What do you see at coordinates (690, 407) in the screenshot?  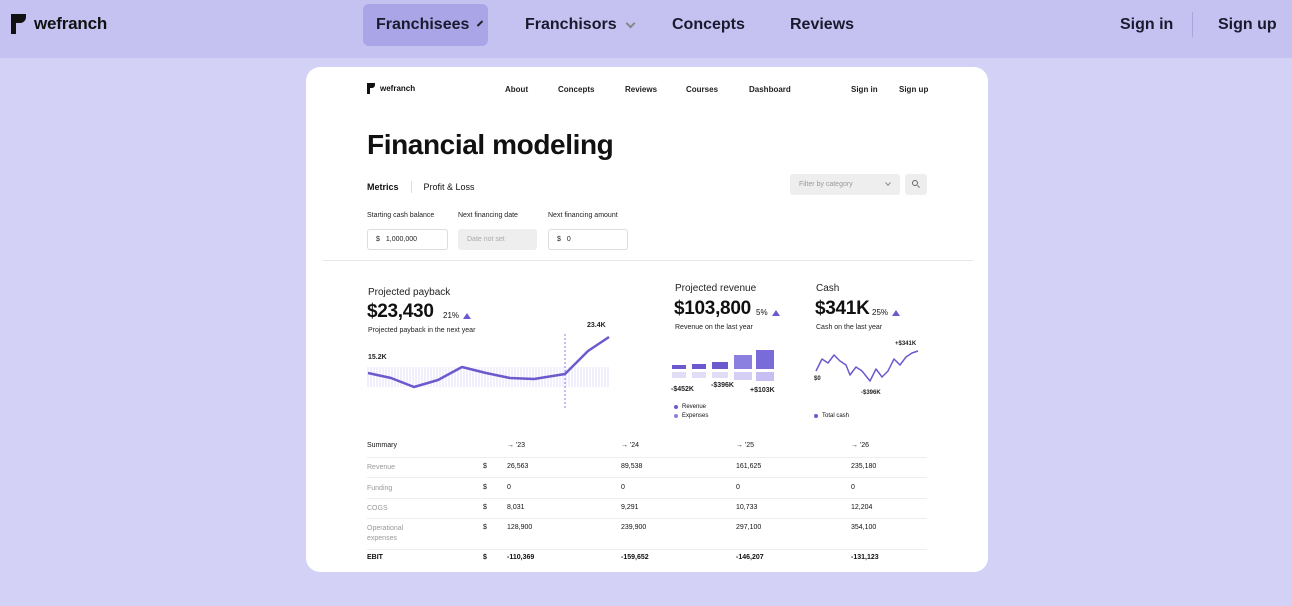 I see `legend-revenue: Revenue` at bounding box center [690, 407].